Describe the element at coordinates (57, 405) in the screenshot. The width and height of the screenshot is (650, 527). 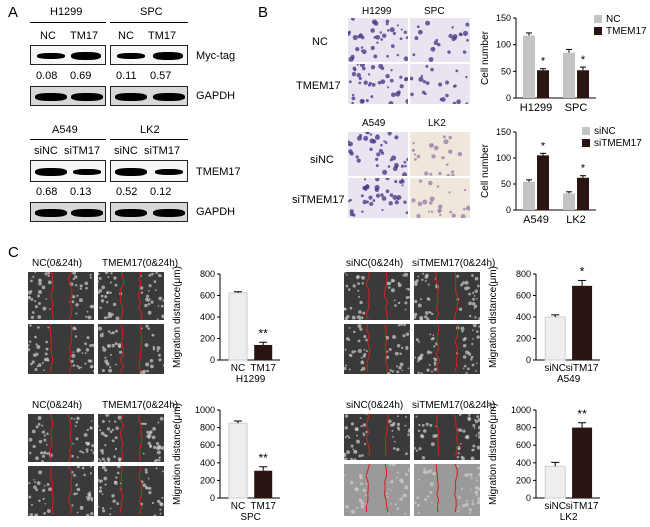
I see `c-spc-header-1: NC(0&24h)` at that location.